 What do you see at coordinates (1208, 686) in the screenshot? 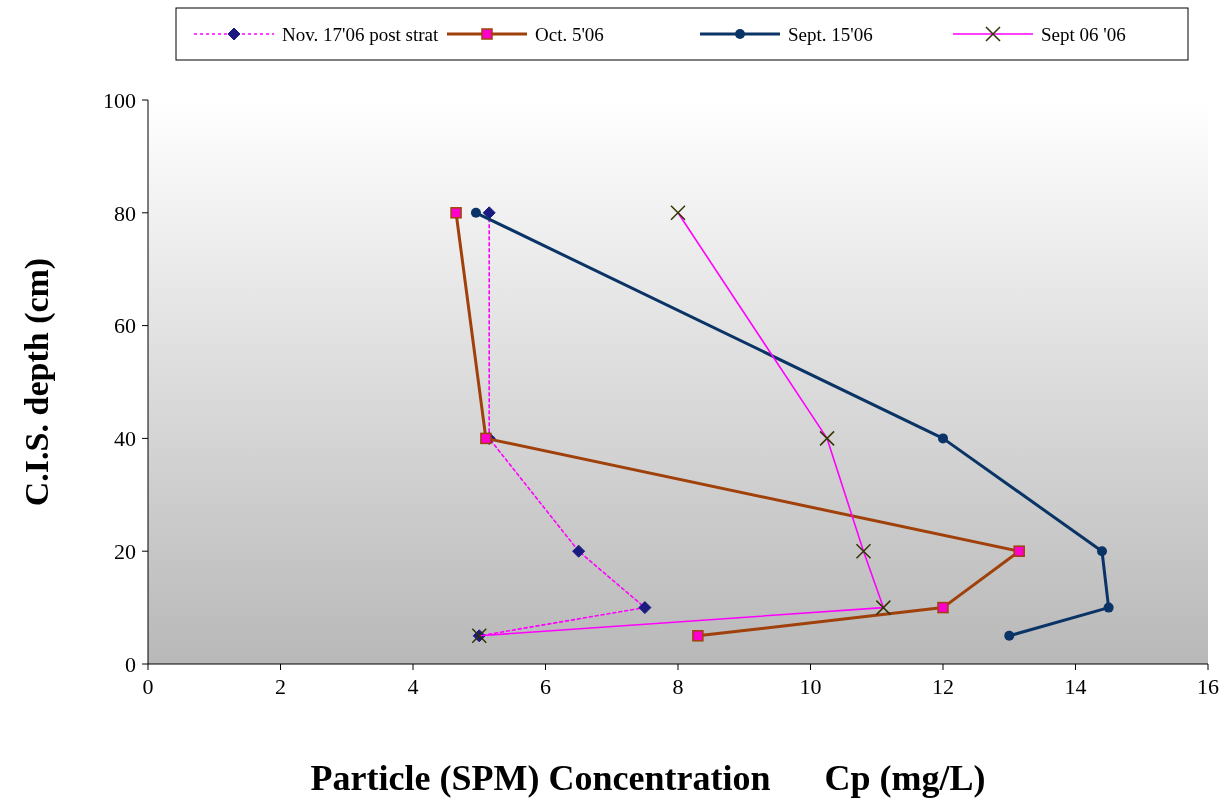
I see `x-tick-label: 16` at bounding box center [1208, 686].